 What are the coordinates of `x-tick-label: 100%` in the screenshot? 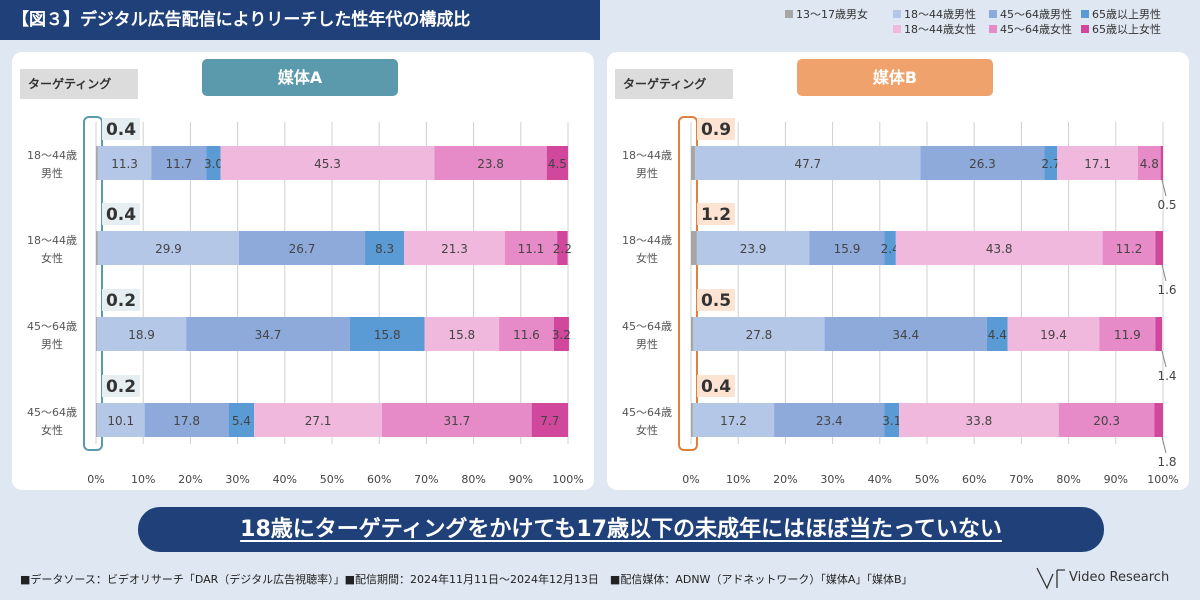 It's located at (1162, 479).